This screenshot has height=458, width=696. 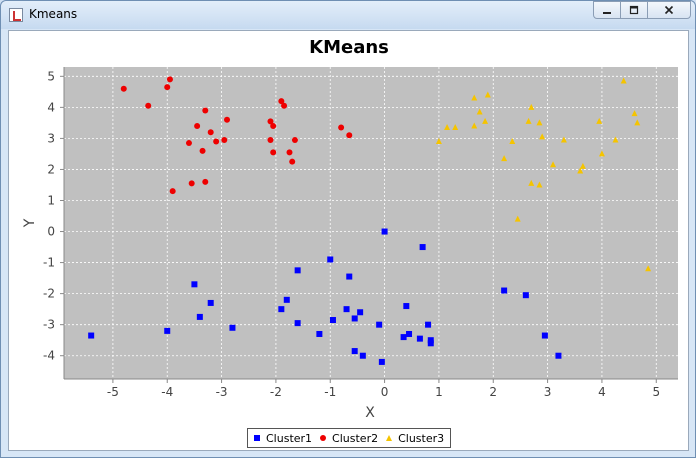 I want to click on legend-label: Cluster3, so click(x=421, y=438).